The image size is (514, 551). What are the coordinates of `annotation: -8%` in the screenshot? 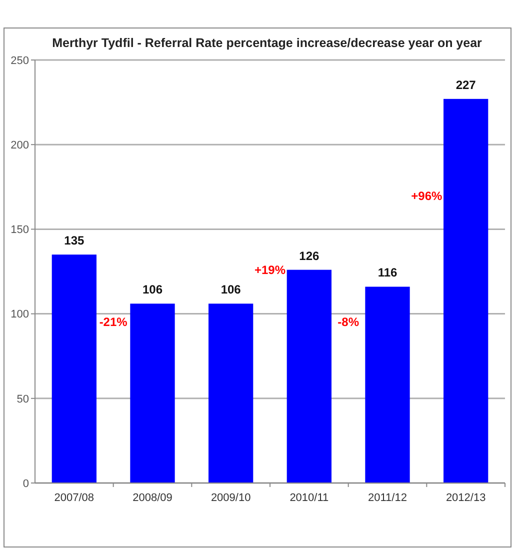 It's located at (349, 322).